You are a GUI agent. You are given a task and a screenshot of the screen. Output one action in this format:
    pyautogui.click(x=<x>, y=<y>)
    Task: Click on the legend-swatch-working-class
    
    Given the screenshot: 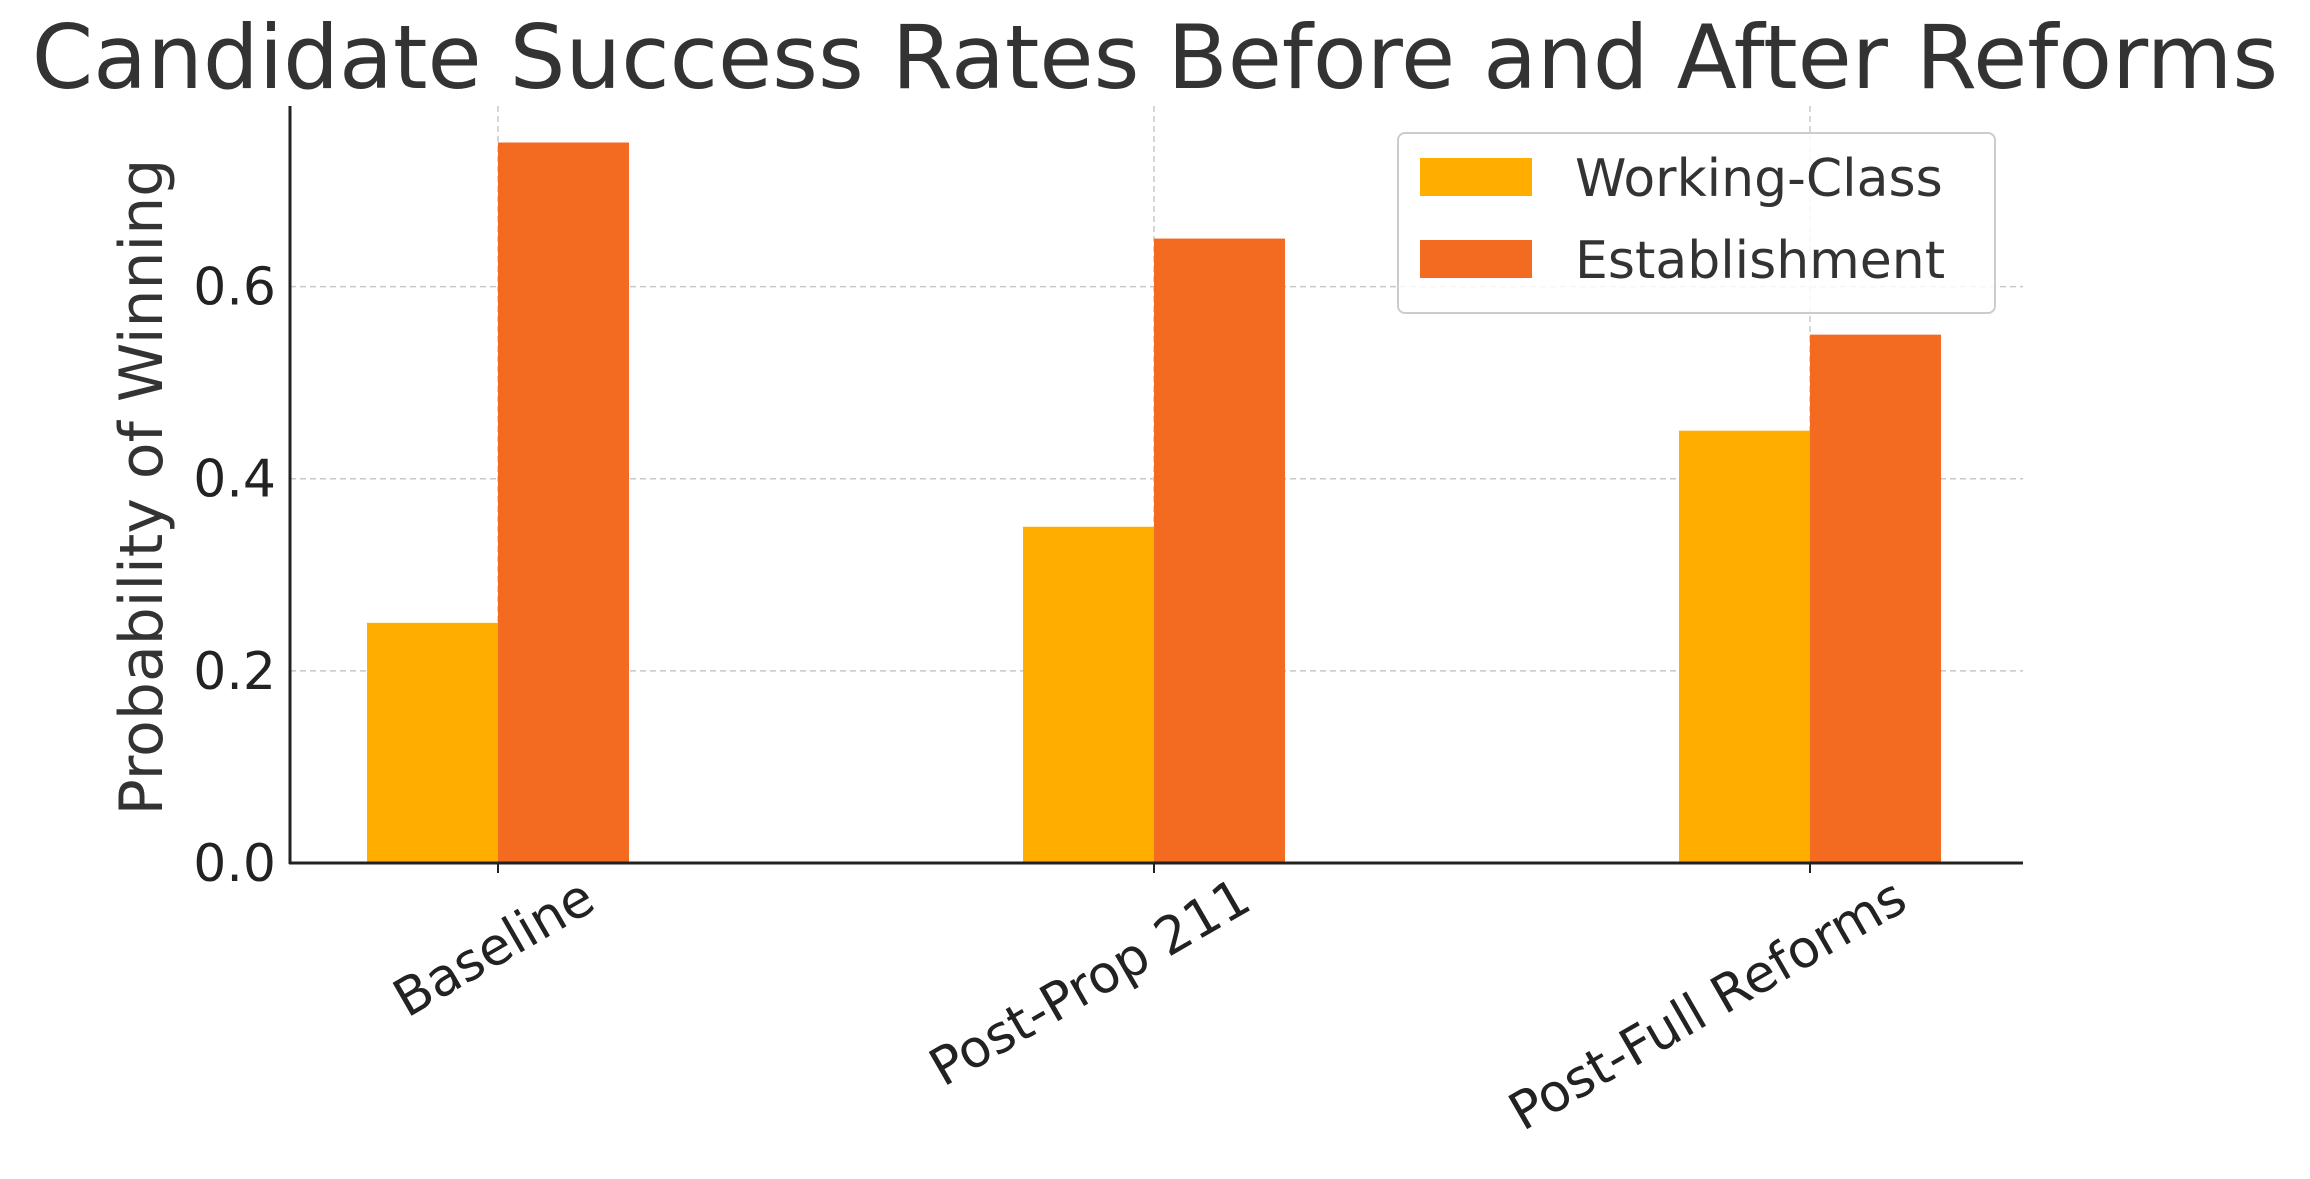 What is the action you would take?
    pyautogui.click(x=1476, y=177)
    